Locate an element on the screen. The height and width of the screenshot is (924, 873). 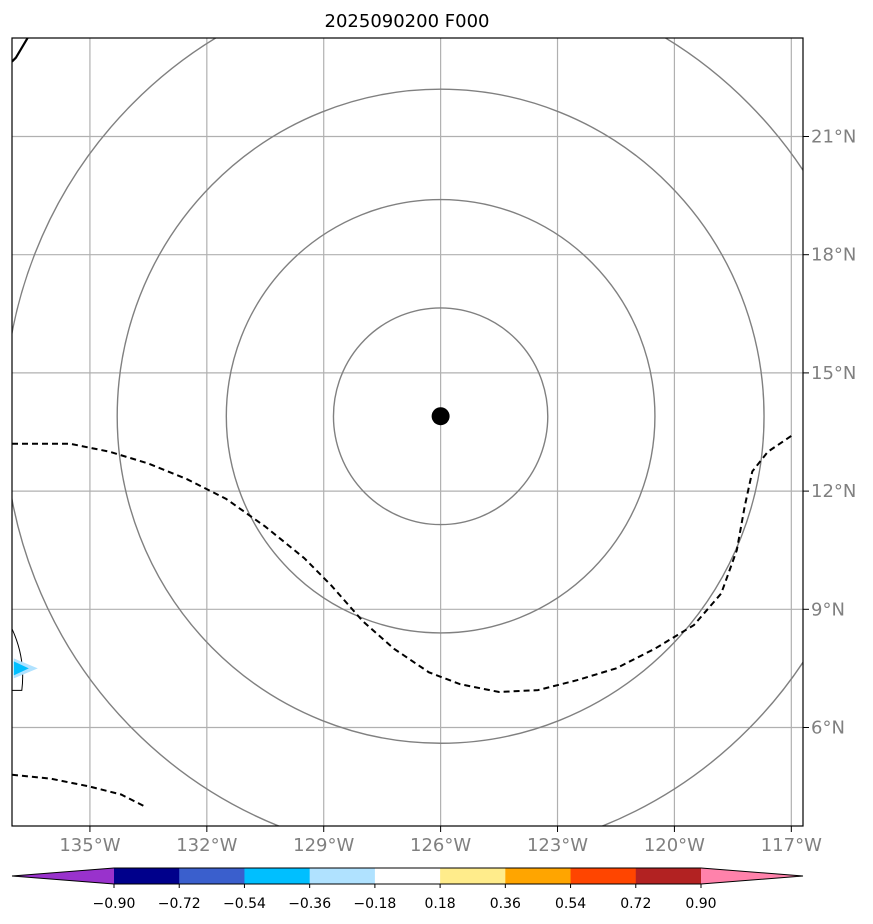
storm-center-marker is located at coordinates (440, 416).